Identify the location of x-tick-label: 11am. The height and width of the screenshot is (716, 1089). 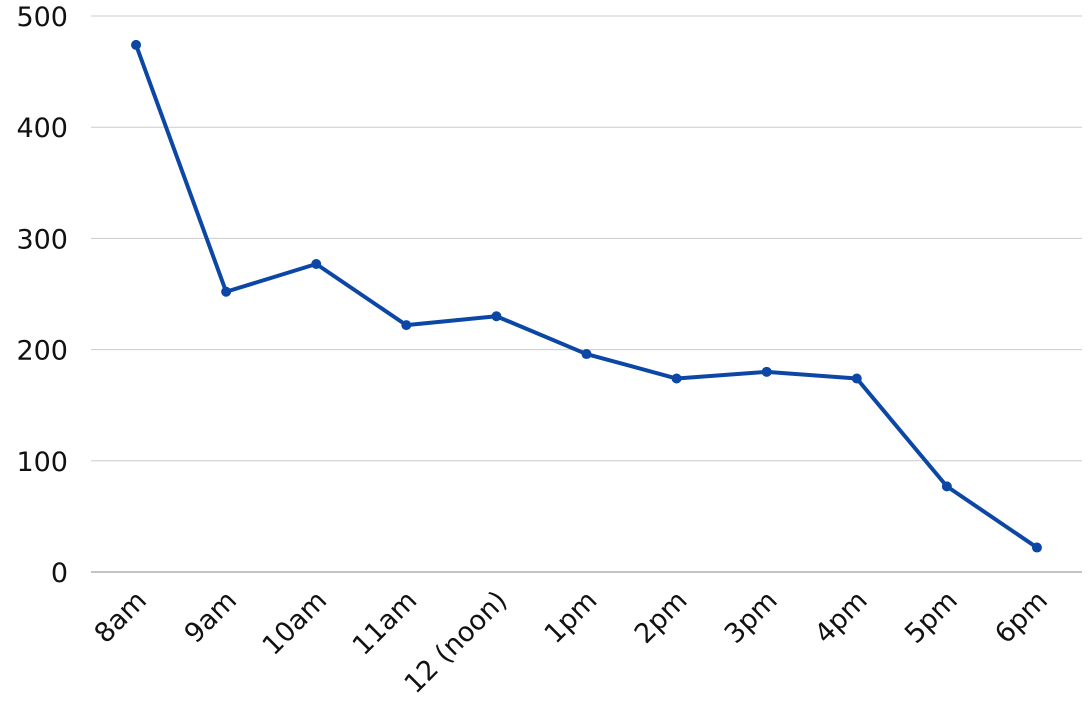
(385, 623).